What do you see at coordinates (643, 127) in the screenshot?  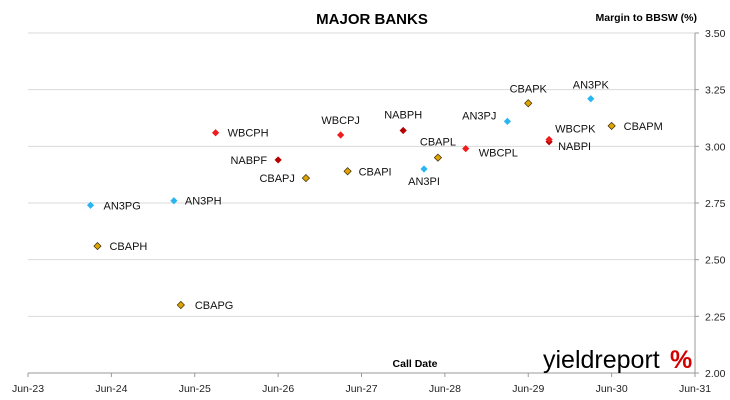 I see `point-label-cbapm: CBAPM` at bounding box center [643, 127].